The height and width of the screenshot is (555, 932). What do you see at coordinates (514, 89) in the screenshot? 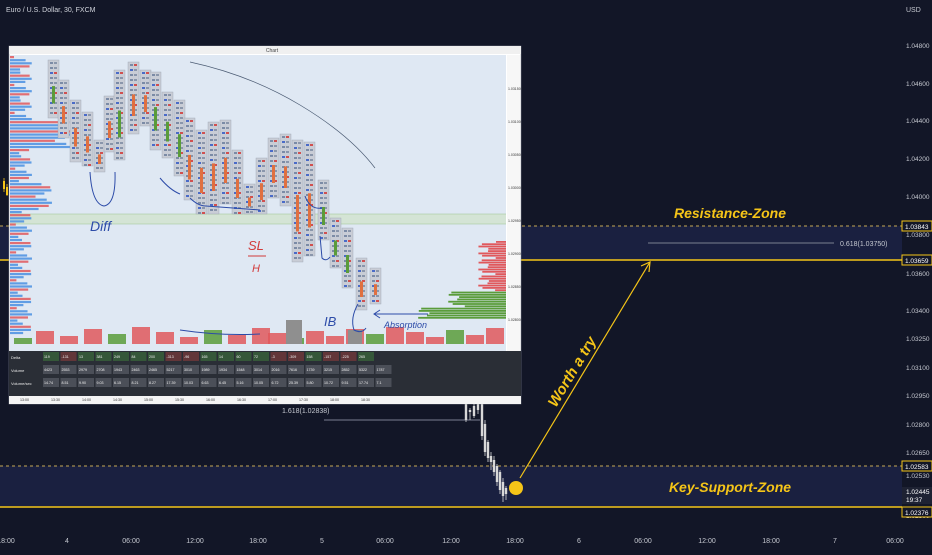
I see `inset-price-tick: 1.03150` at bounding box center [514, 89].